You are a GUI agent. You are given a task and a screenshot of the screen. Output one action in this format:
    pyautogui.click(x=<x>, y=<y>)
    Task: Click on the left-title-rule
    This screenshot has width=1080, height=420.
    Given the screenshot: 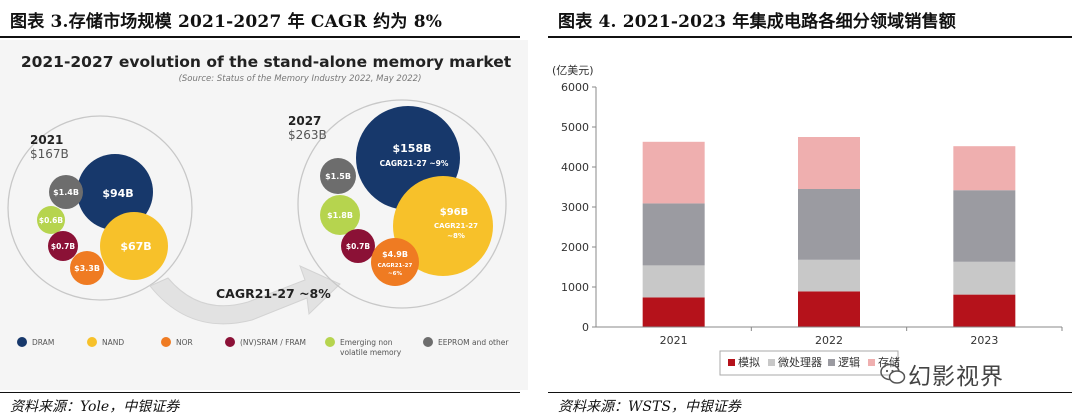 What is the action you would take?
    pyautogui.click(x=260, y=37)
    